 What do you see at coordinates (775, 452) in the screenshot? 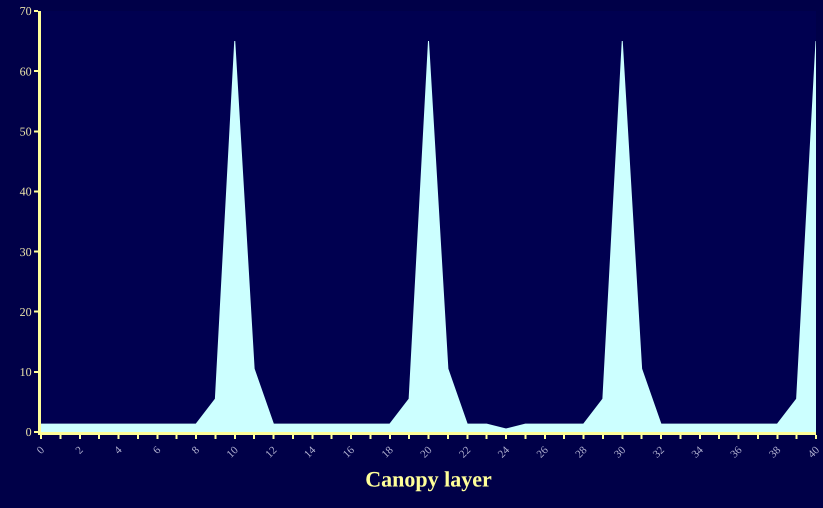
I see `x-tick-label: 38` at bounding box center [775, 452].